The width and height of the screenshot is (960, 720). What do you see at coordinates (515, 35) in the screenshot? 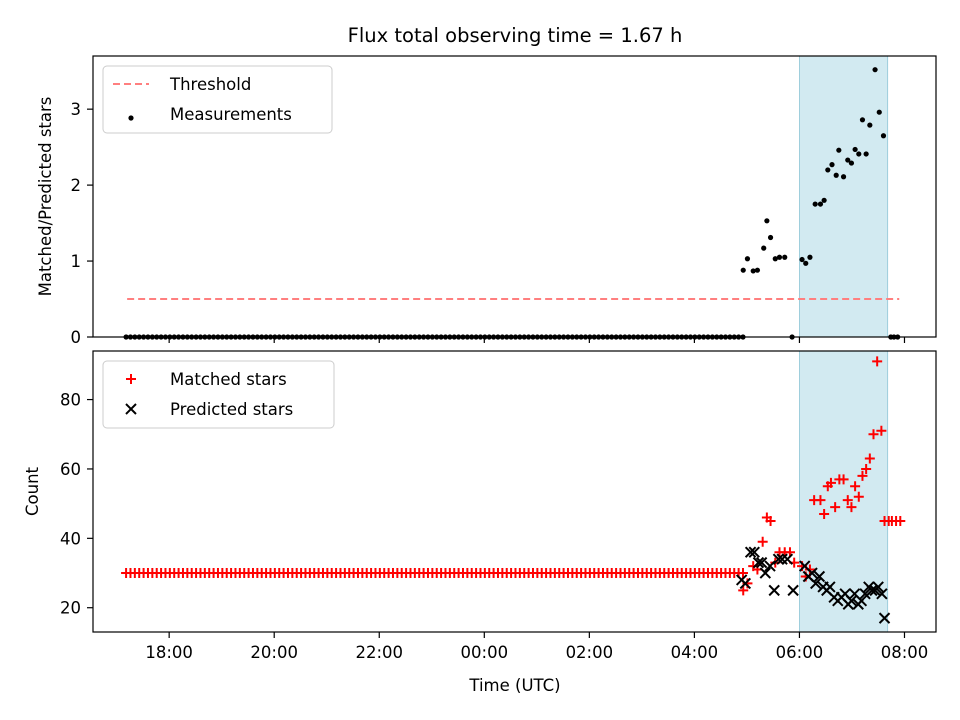
I see `chart-title: Flux total observing time = 1.67 h` at bounding box center [515, 35].